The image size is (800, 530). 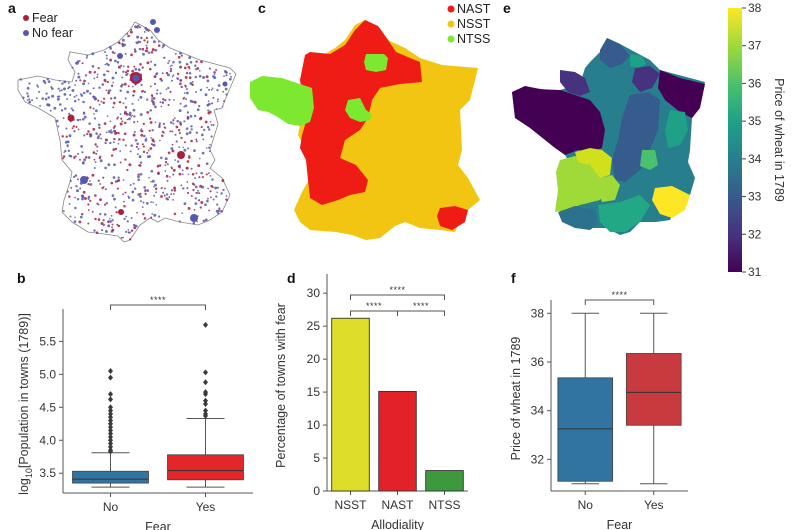 I want to click on y-tick-label: 10, so click(x=314, y=425).